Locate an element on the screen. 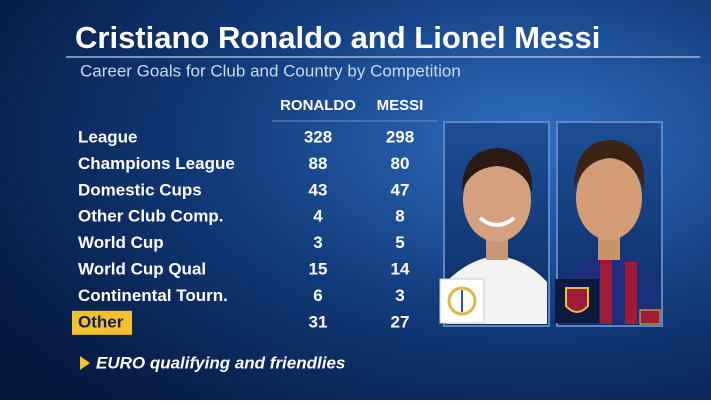  goal-count: 31 is located at coordinates (318, 321).